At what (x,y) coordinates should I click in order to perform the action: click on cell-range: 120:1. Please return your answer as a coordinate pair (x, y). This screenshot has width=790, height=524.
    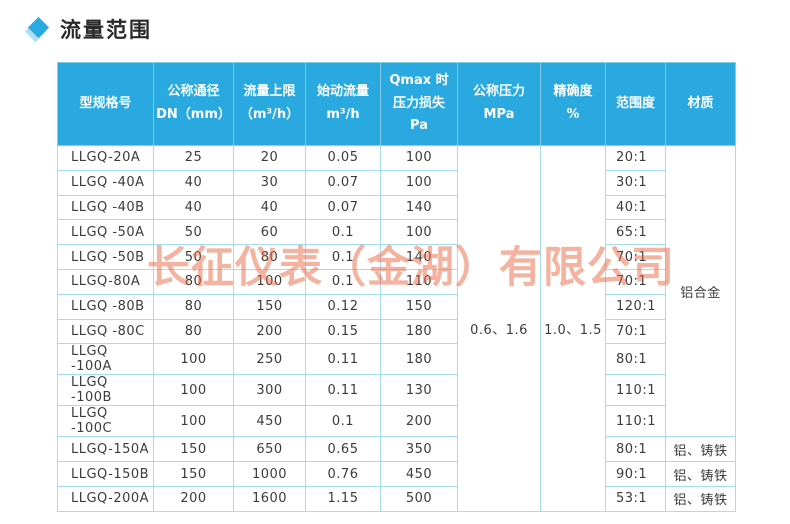
    Looking at the image, I should click on (635, 306).